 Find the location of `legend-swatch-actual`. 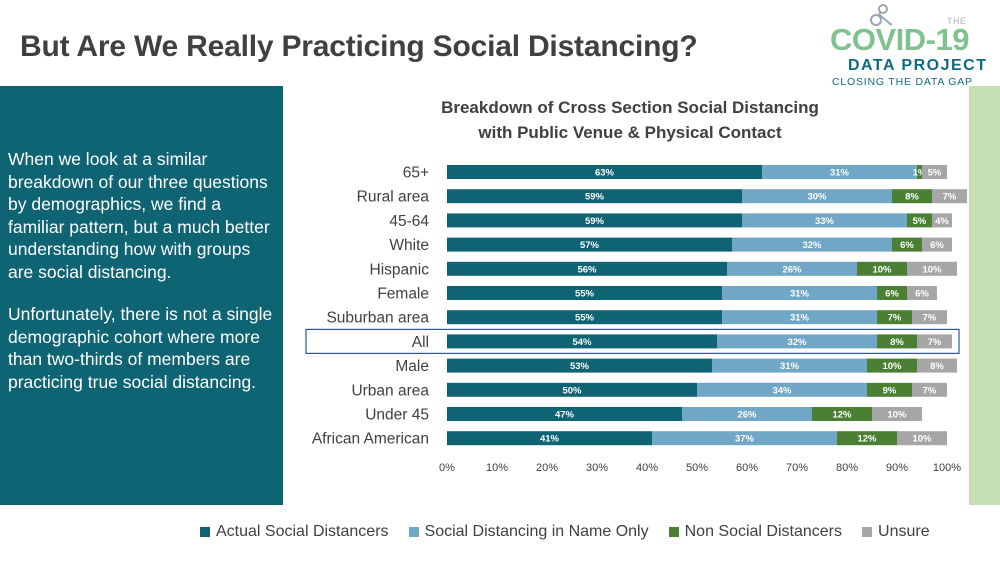

legend-swatch-actual is located at coordinates (205, 532).